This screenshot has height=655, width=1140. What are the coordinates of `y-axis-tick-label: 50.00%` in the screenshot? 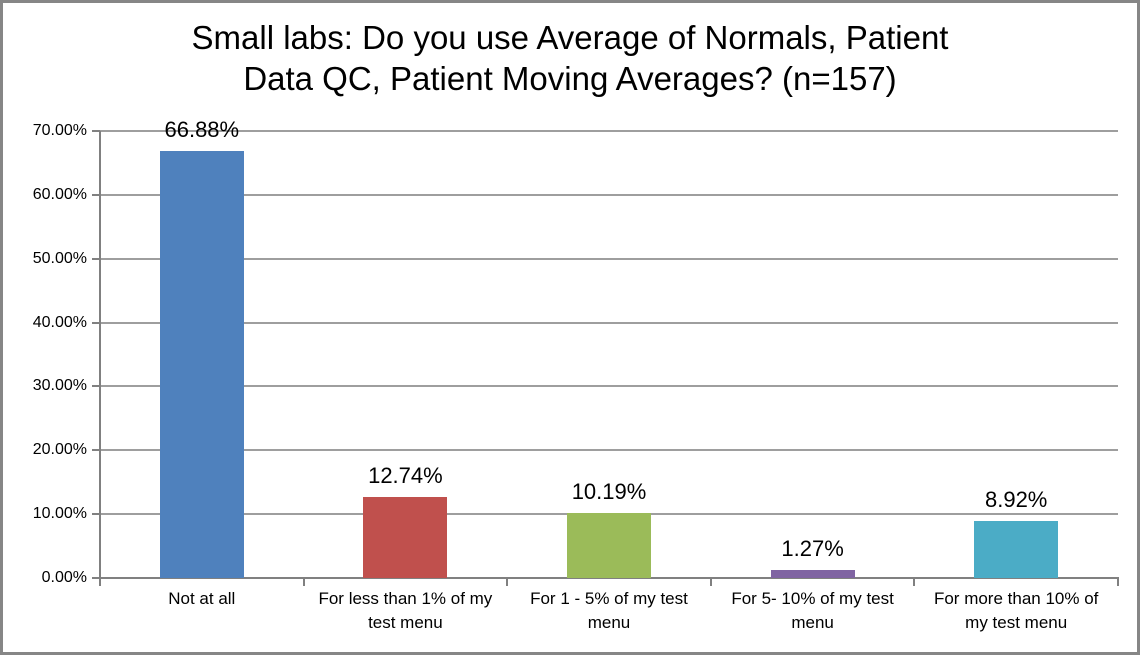 It's located at (59, 258).